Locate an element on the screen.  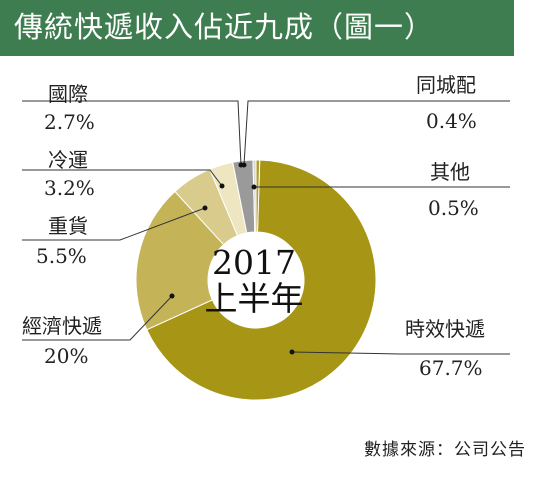
leader-line-international is located at coordinates (132, 133).